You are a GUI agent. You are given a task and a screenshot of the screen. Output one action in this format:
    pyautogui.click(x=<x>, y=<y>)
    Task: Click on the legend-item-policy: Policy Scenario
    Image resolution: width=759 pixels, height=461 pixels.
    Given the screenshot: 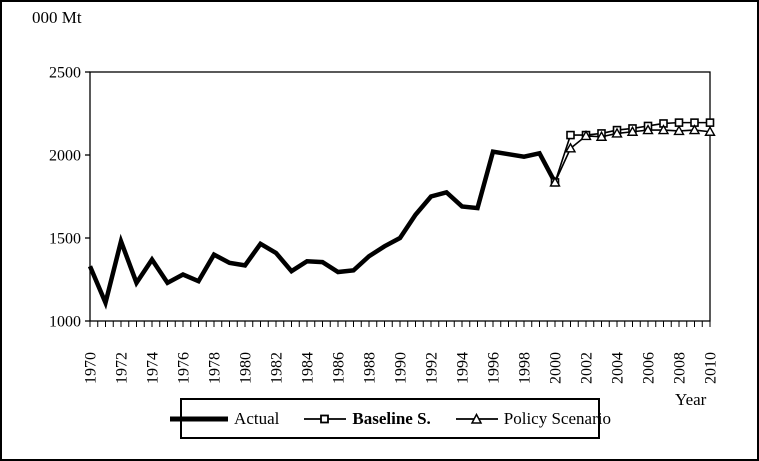 What is the action you would take?
    pyautogui.click(x=533, y=419)
    